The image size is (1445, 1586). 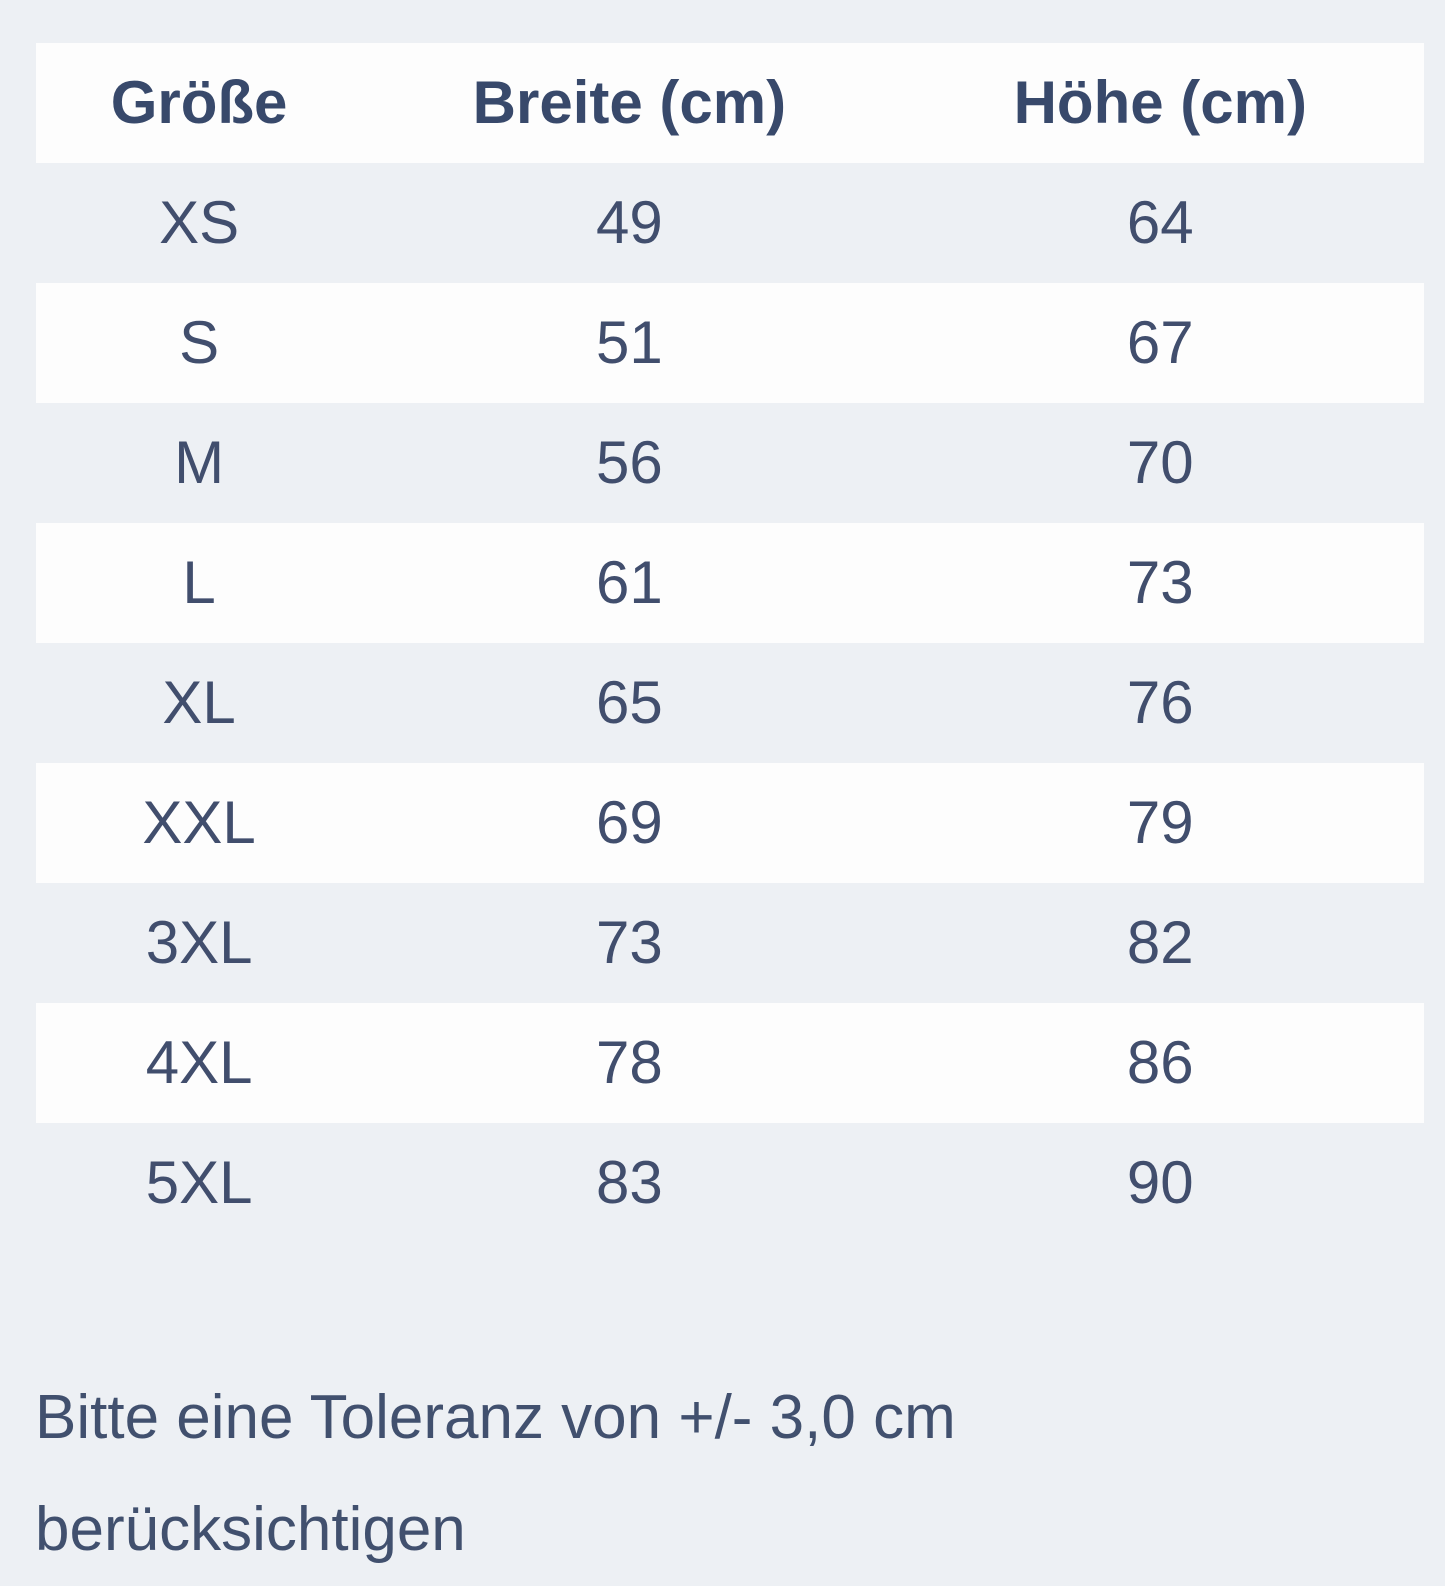 I want to click on breite-cell: 51, so click(x=629, y=342).